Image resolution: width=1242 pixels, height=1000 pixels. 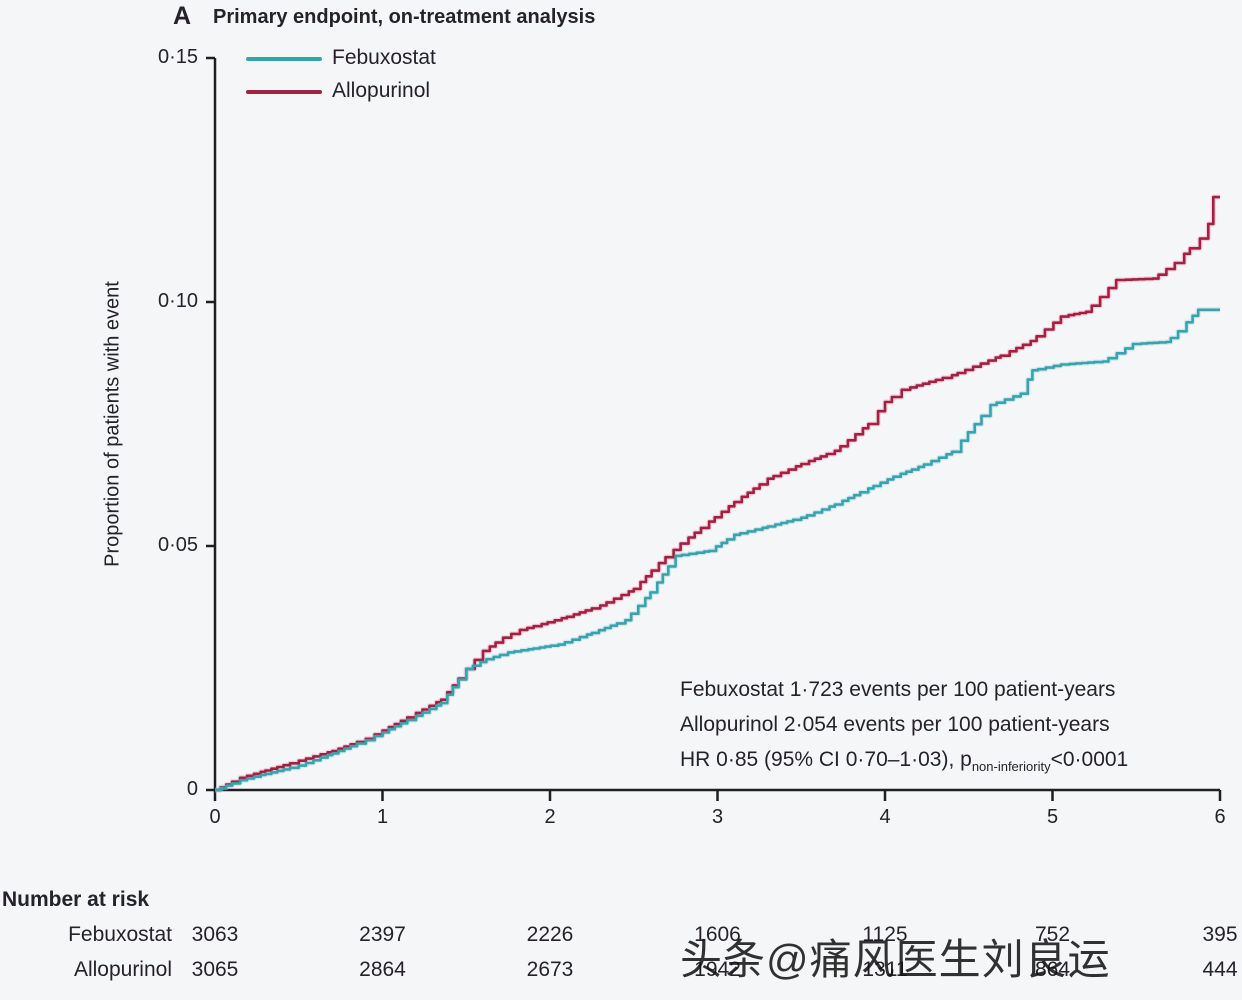 What do you see at coordinates (717, 934) in the screenshot?
I see `risk-value: 1606` at bounding box center [717, 934].